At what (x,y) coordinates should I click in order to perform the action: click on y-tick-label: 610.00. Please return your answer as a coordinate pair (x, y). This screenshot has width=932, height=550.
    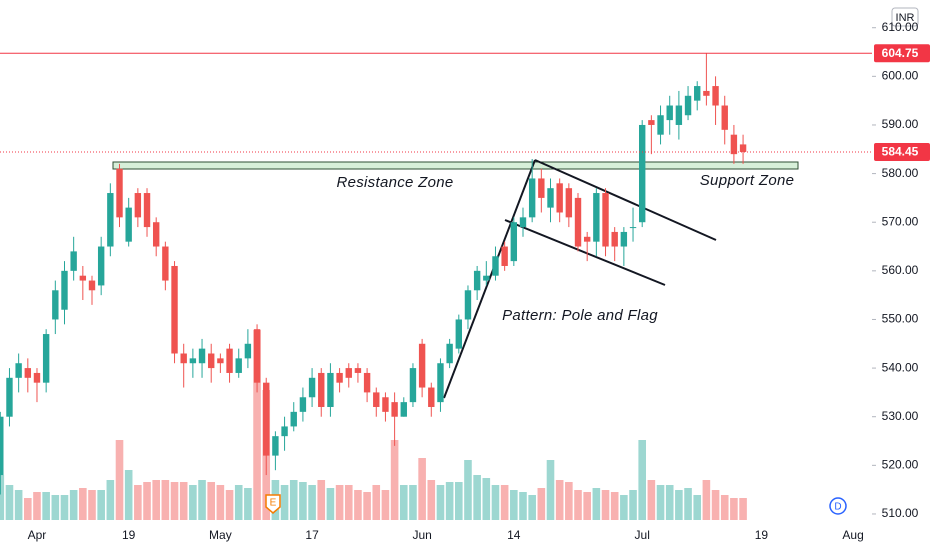
    Looking at the image, I should click on (900, 27).